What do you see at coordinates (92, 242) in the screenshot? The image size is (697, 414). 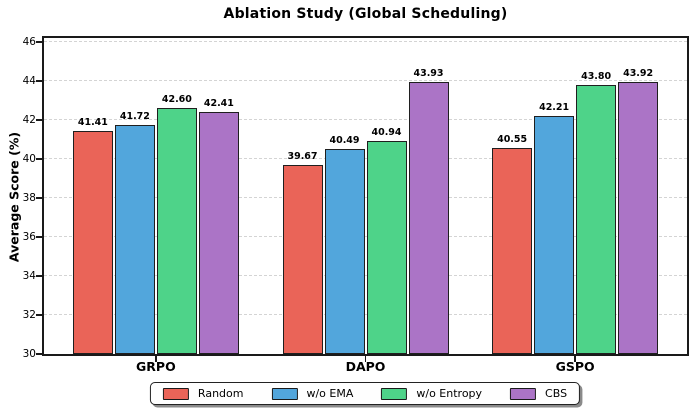 I see `bar-grpo-random` at bounding box center [92, 242].